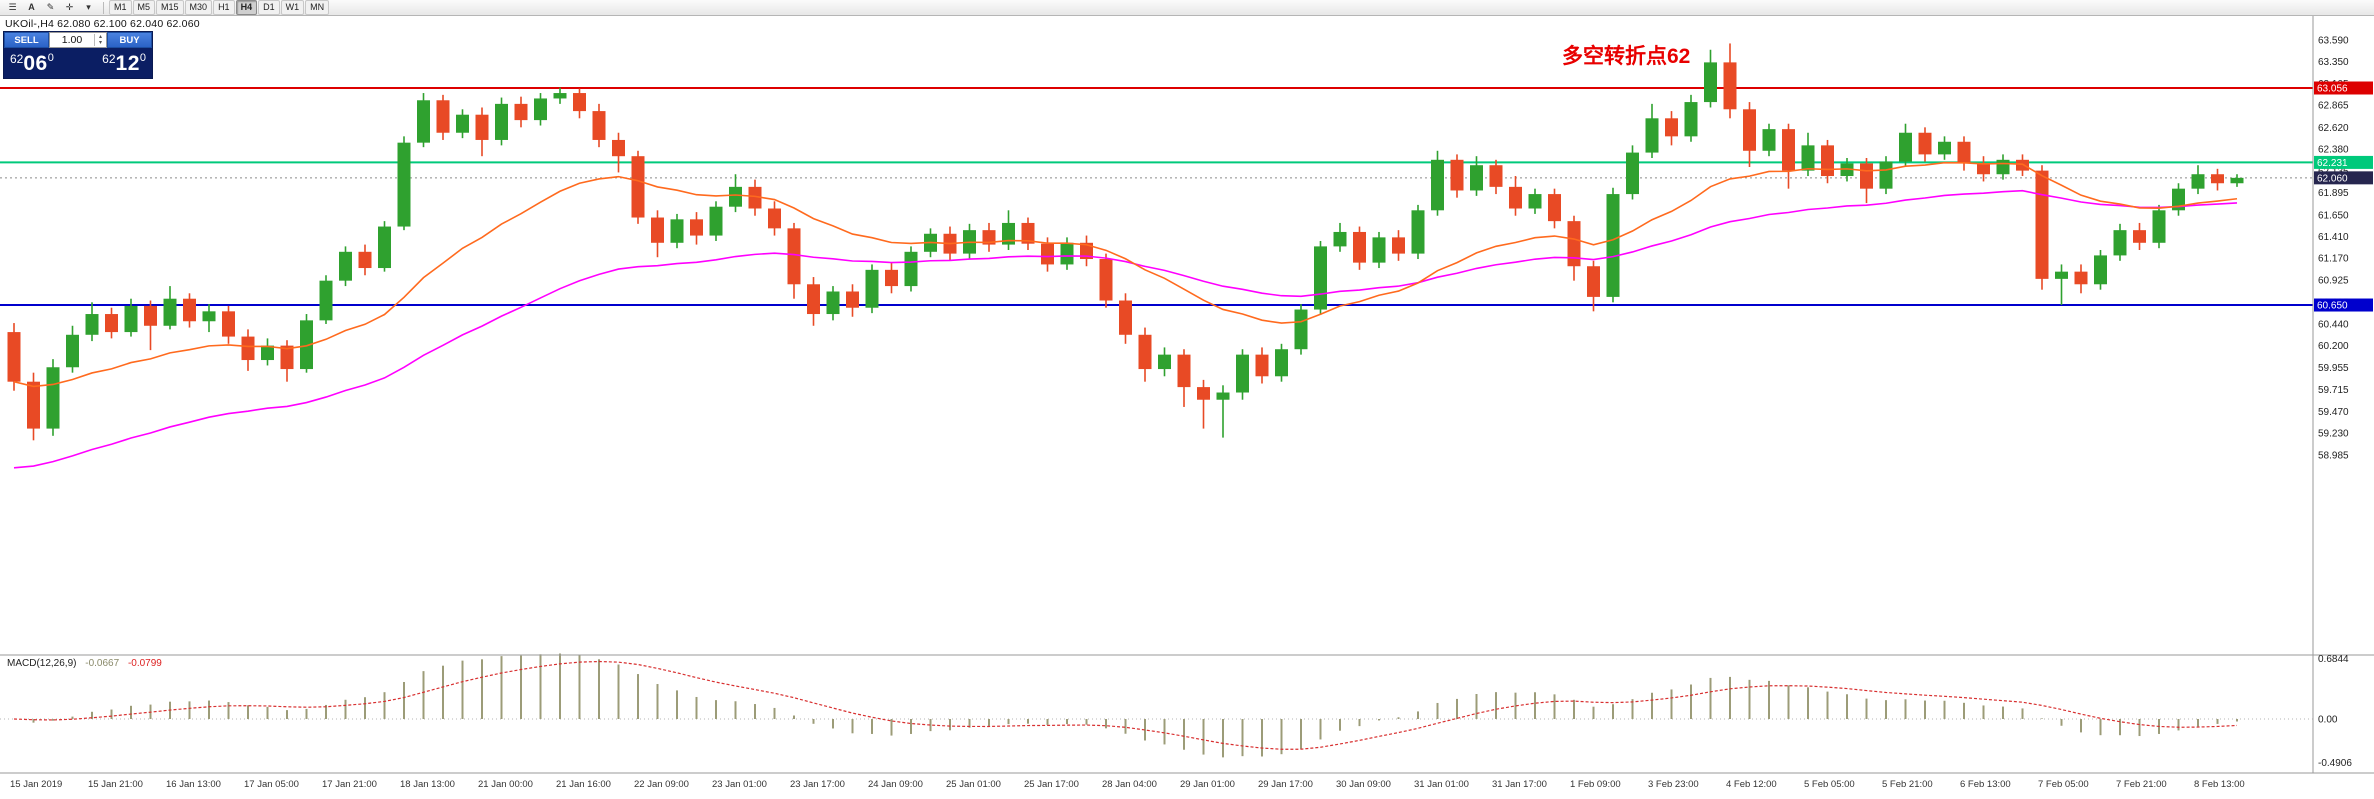  Describe the element at coordinates (317, 7) in the screenshot. I see `timeframe-mn: MN` at that location.